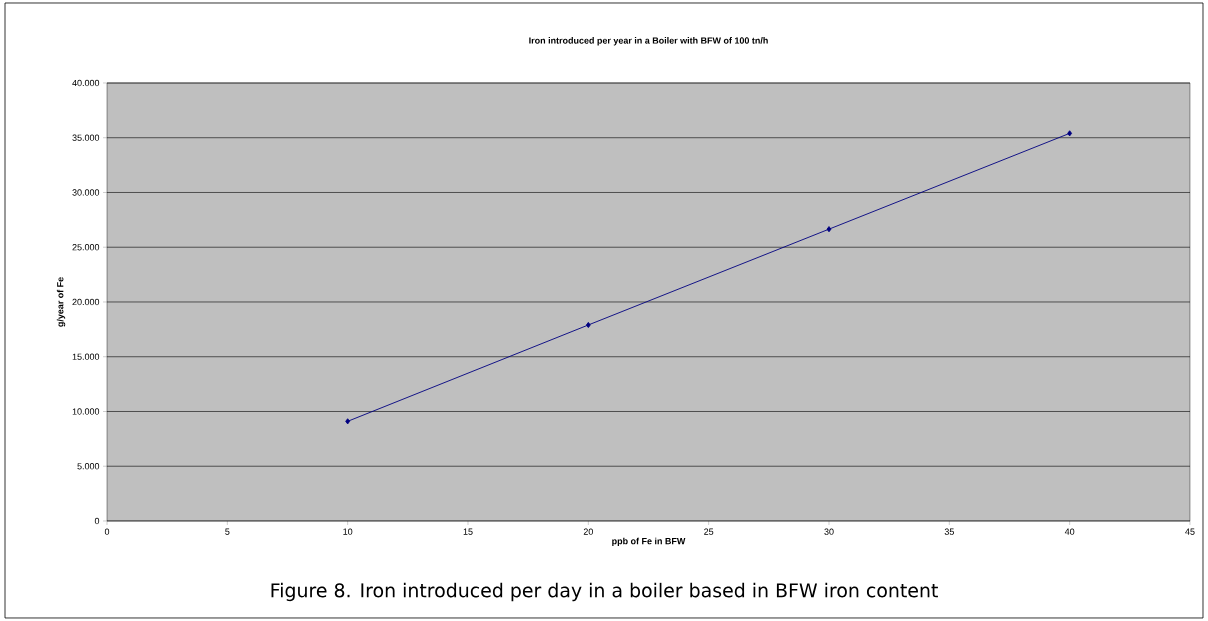 The width and height of the screenshot is (1208, 621). What do you see at coordinates (227, 531) in the screenshot?
I see `x-tick-label: 5` at bounding box center [227, 531].